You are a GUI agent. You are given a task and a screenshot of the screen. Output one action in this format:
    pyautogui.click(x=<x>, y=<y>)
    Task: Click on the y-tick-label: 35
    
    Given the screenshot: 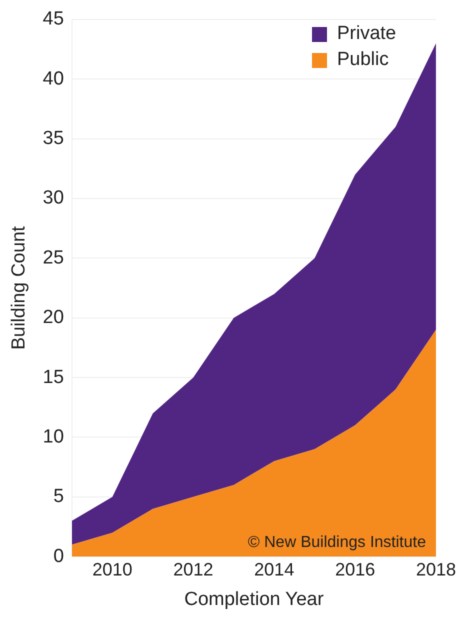 What is the action you would take?
    pyautogui.click(x=53, y=139)
    